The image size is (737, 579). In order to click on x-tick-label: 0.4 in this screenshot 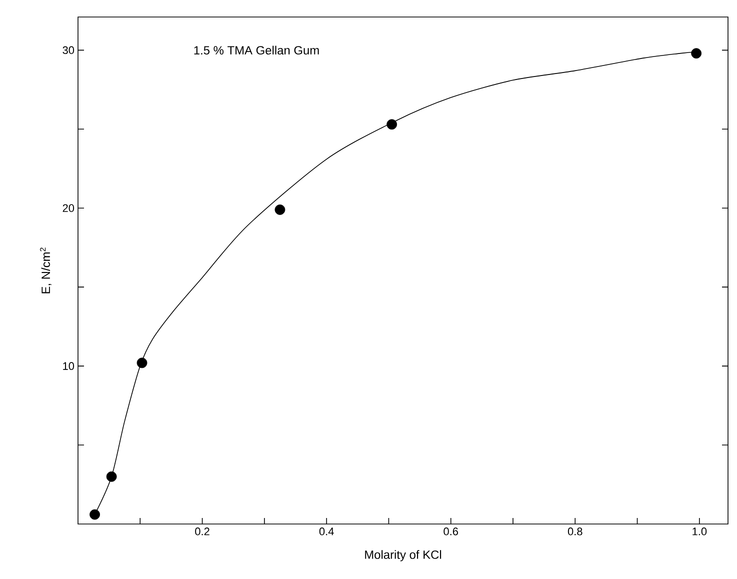, I will do `click(326, 532)`.